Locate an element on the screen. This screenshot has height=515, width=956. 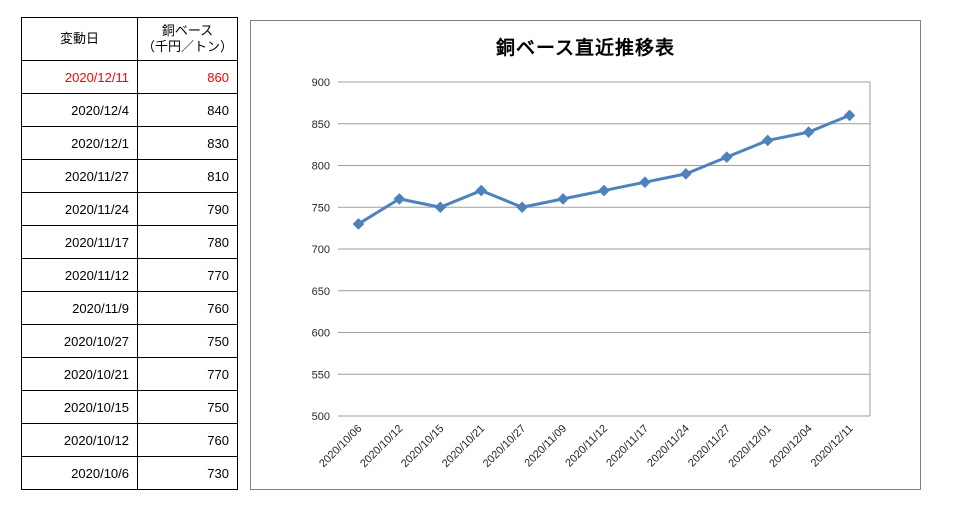
price-cell: 790 is located at coordinates (187, 209).